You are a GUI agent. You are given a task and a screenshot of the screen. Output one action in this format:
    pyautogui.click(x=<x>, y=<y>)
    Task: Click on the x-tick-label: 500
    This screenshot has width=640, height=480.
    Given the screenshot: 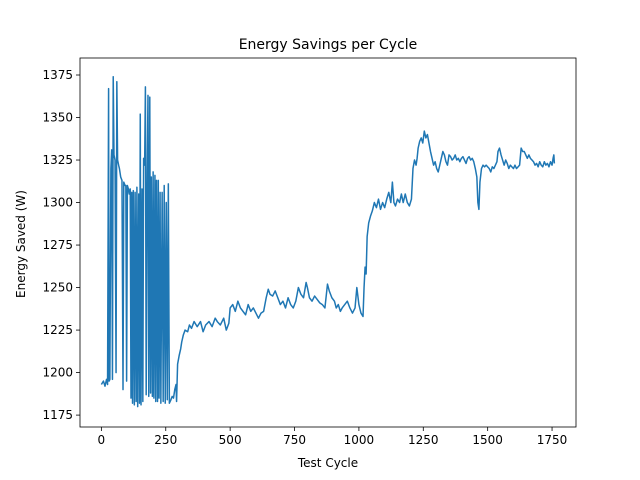 What is the action you would take?
    pyautogui.click(x=230, y=440)
    